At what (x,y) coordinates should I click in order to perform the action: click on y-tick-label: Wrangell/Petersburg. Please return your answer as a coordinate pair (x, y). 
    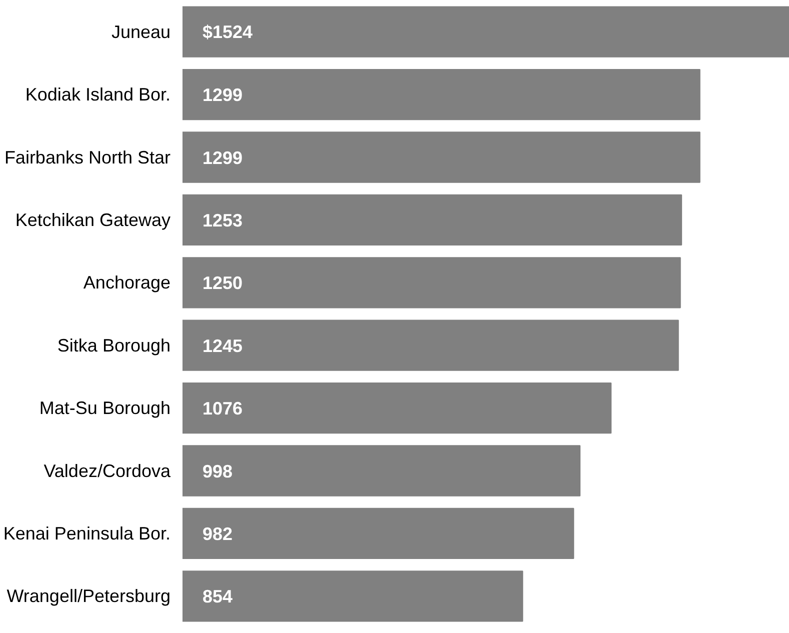
    Looking at the image, I should click on (88, 596).